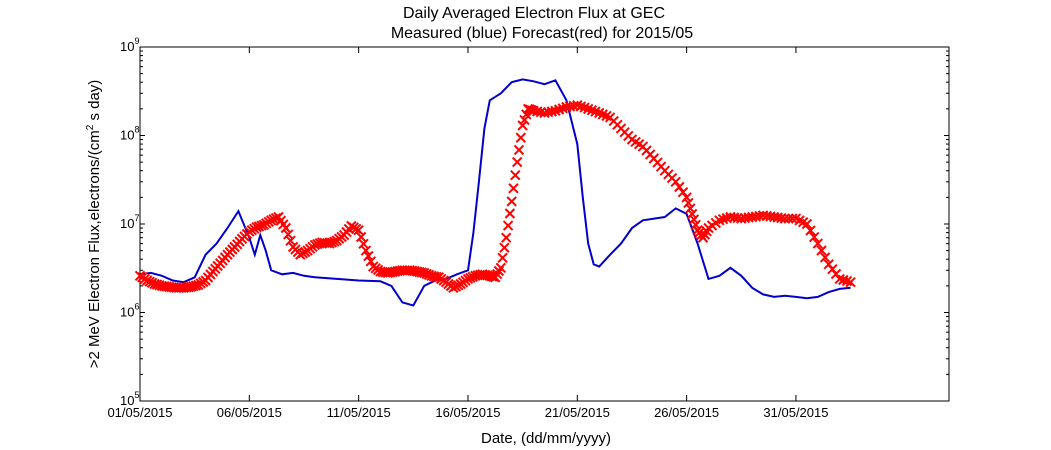 Image resolution: width=1051 pixels, height=450 pixels. Describe the element at coordinates (359, 412) in the screenshot. I see `x-tick-label: 11/05/2015` at that location.